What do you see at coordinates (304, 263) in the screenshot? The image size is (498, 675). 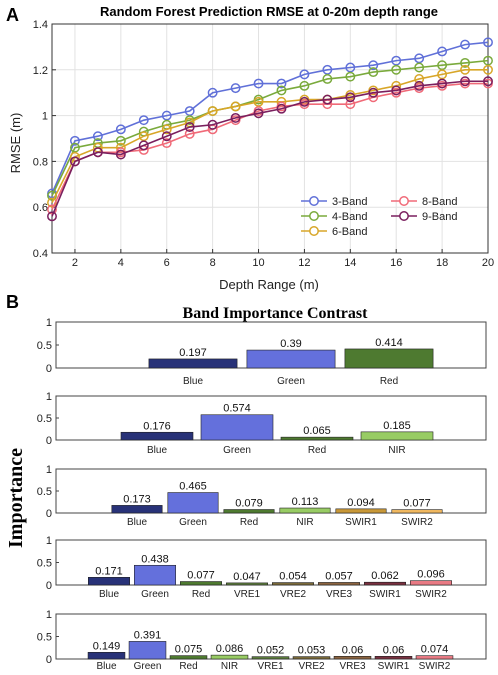 I see `x-tick-label: 12` at bounding box center [304, 263].